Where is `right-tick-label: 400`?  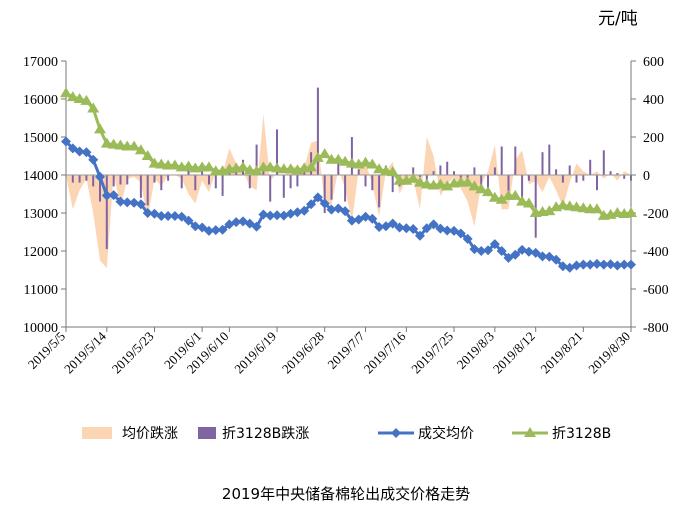 right-tick-label: 400 is located at coordinates (653, 100).